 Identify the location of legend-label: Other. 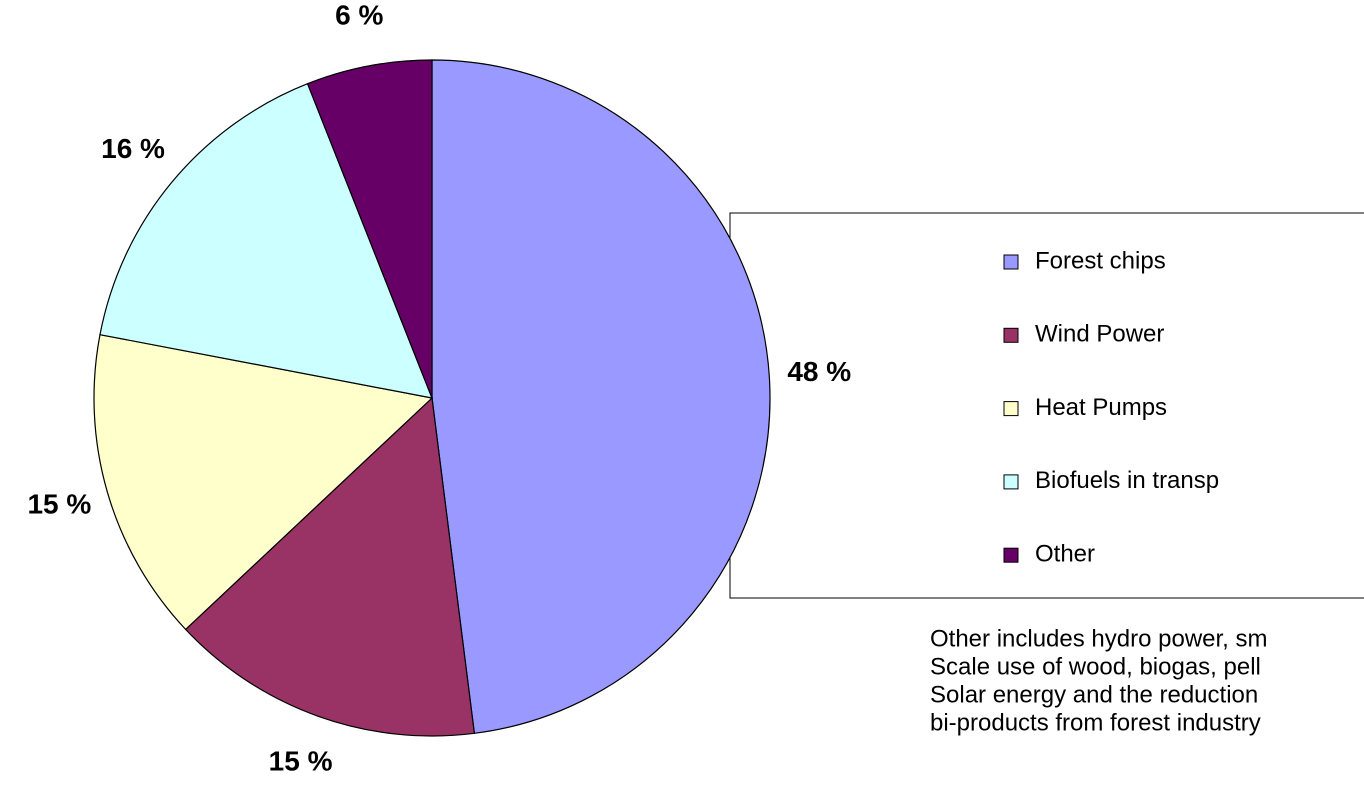
(1065, 554).